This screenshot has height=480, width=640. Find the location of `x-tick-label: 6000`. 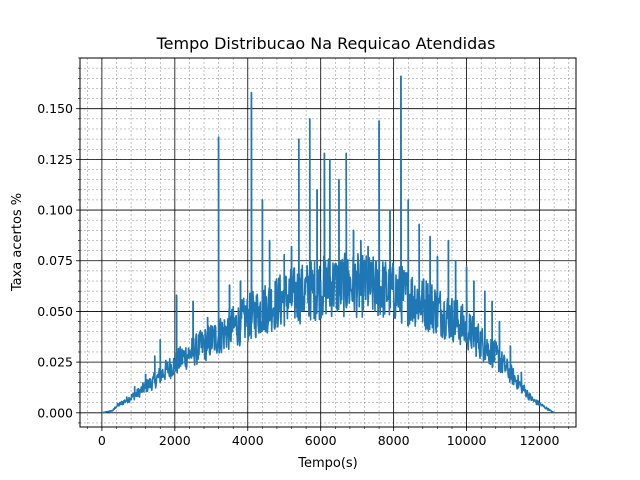

x-tick-label: 6000 is located at coordinates (321, 440).